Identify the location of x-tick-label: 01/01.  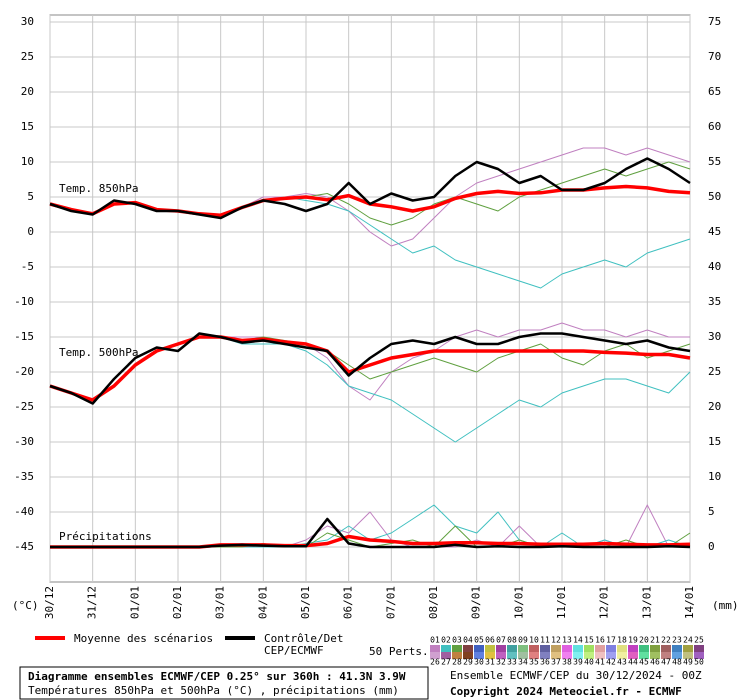
(134, 602).